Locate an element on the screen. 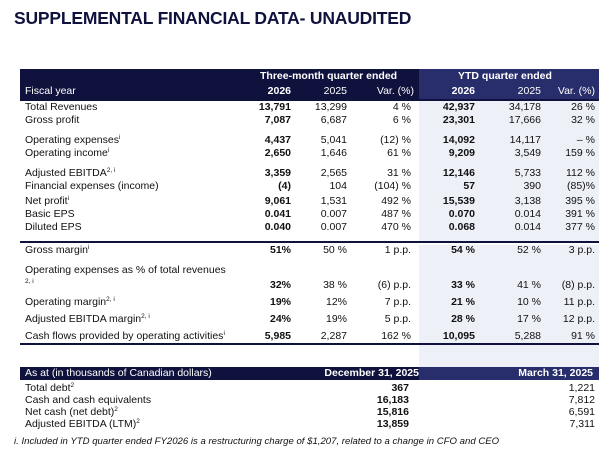 This screenshot has height=461, width=614. cell-c3: (12) % is located at coordinates (395, 140).